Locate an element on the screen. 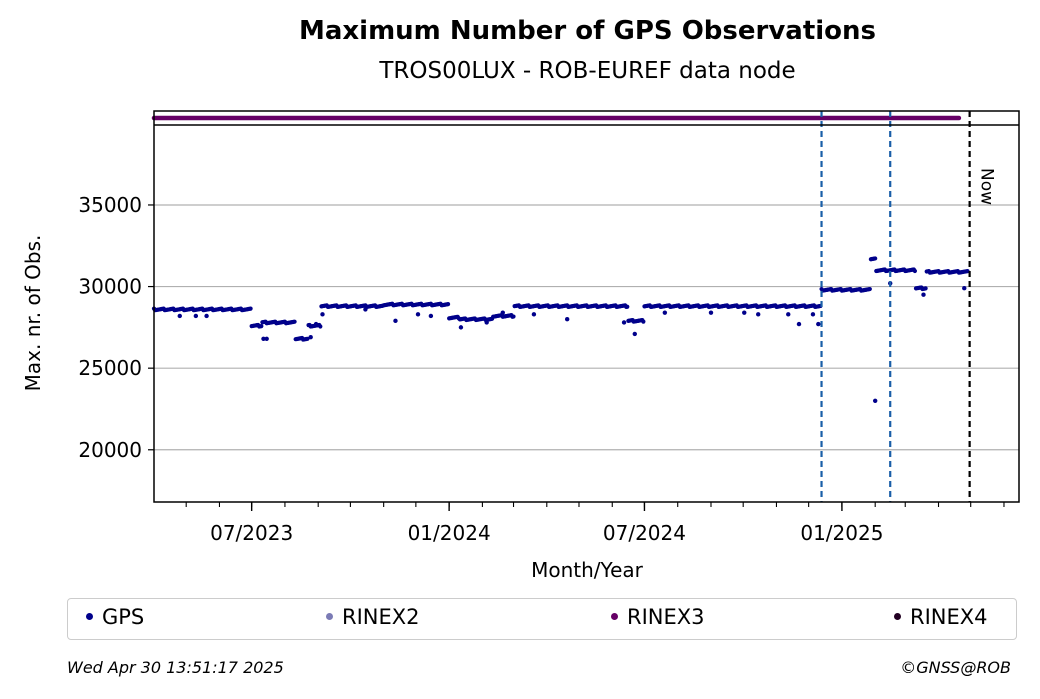 The height and width of the screenshot is (699, 1040). legend-marker-rinex2 is located at coordinates (329, 616).